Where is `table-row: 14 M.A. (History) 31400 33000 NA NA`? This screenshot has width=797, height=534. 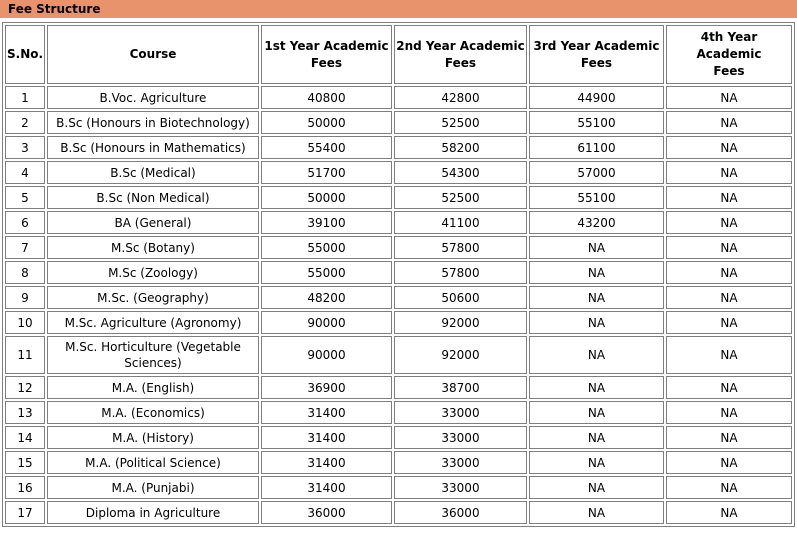 table-row: 14 M.A. (History) 31400 33000 NA NA is located at coordinates (398, 437).